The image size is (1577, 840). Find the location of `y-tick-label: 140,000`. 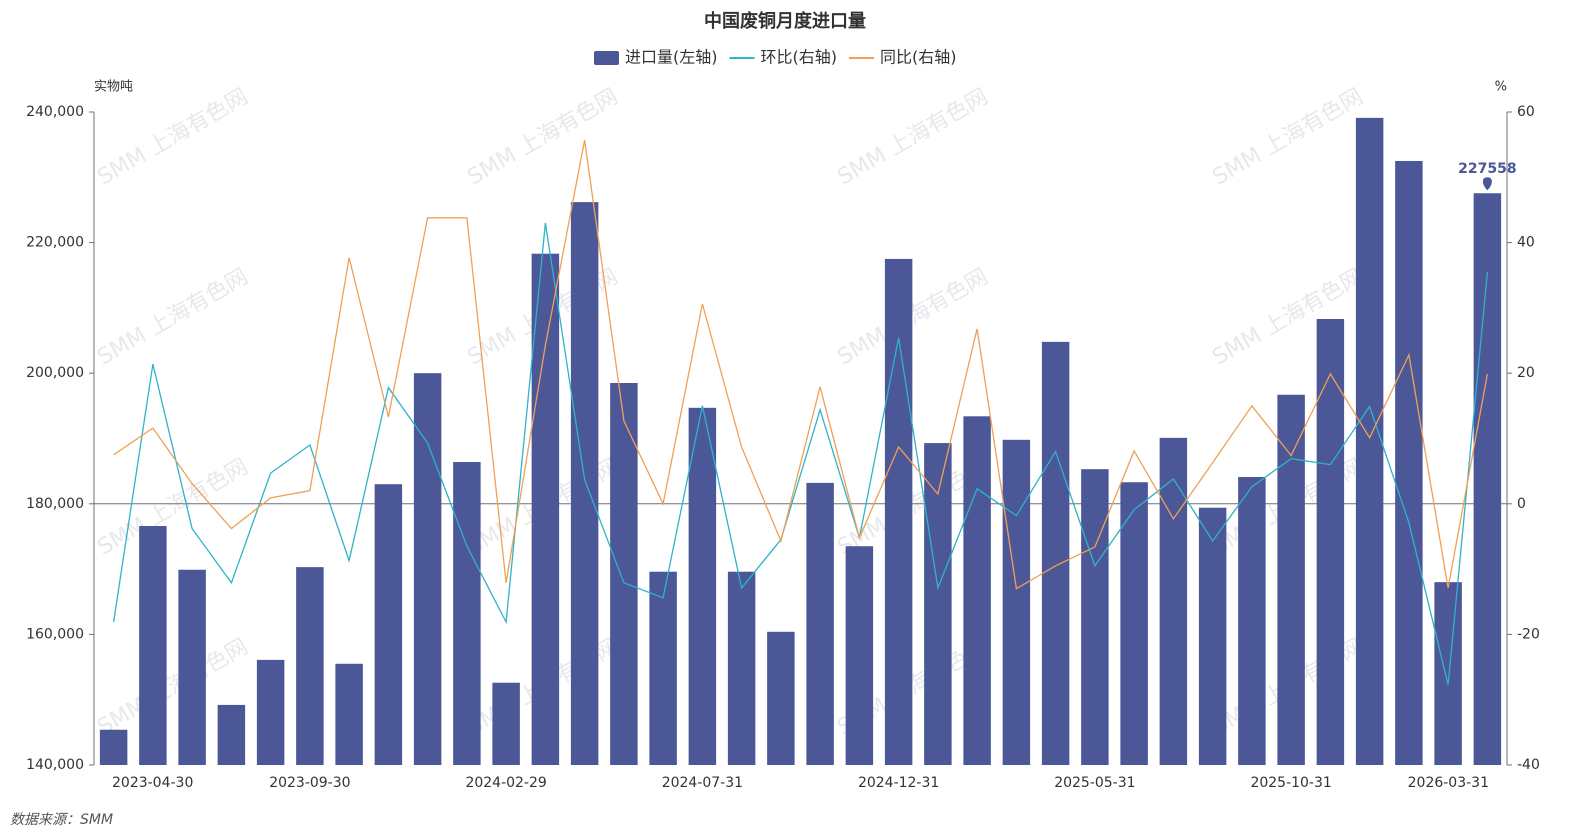

y-tick-label: 140,000 is located at coordinates (55, 765).